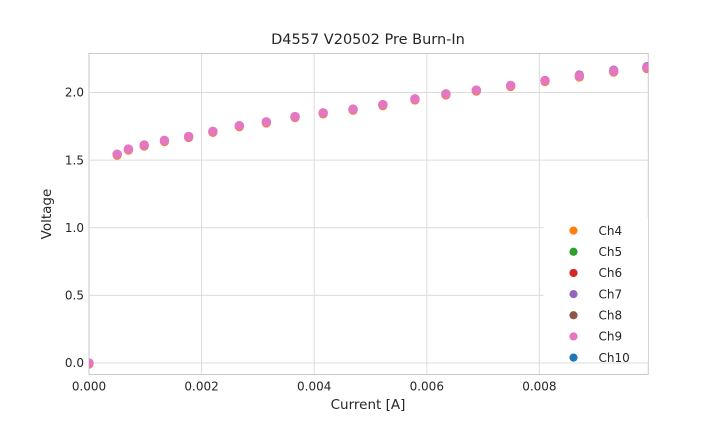  Describe the element at coordinates (314, 387) in the screenshot. I see `x-tick-label: 0.004` at that location.